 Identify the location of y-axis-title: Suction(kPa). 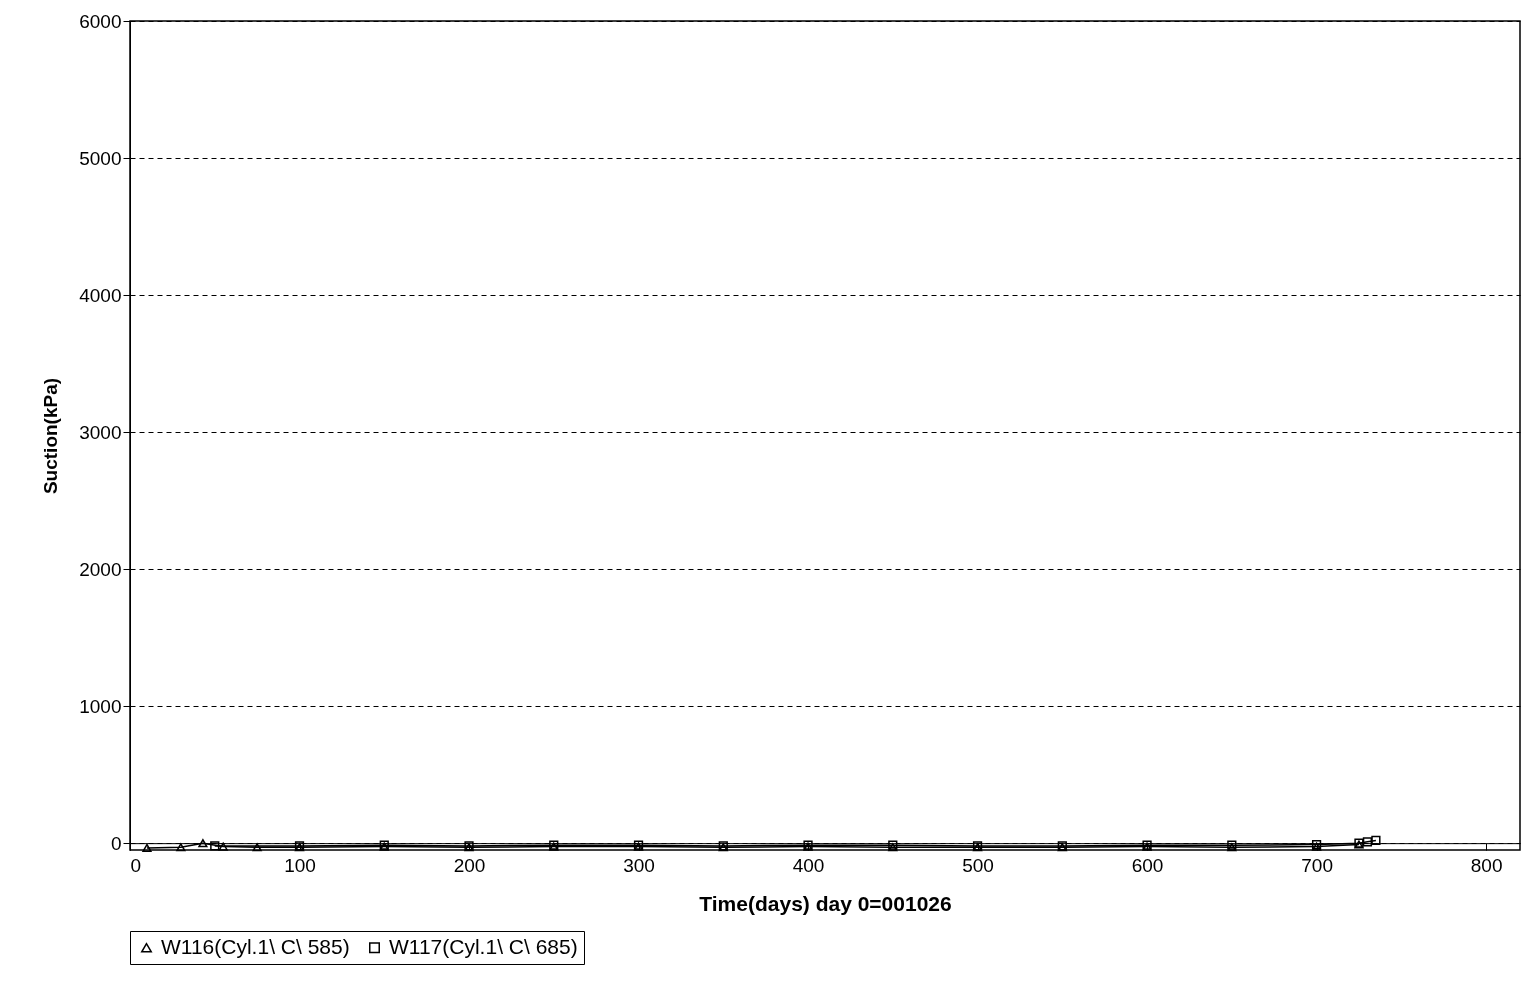
(51, 436).